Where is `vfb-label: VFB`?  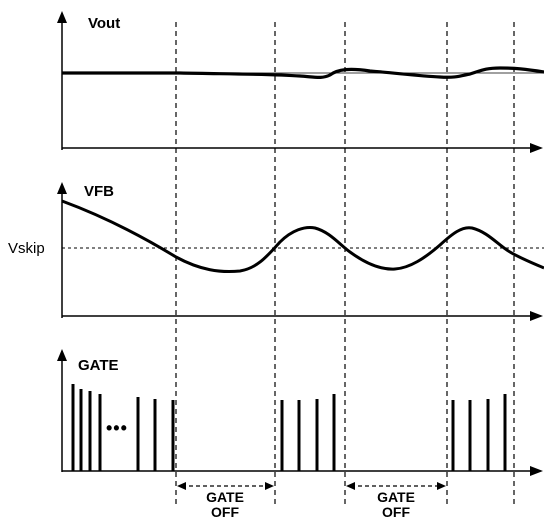
vfb-label: VFB is located at coordinates (99, 191).